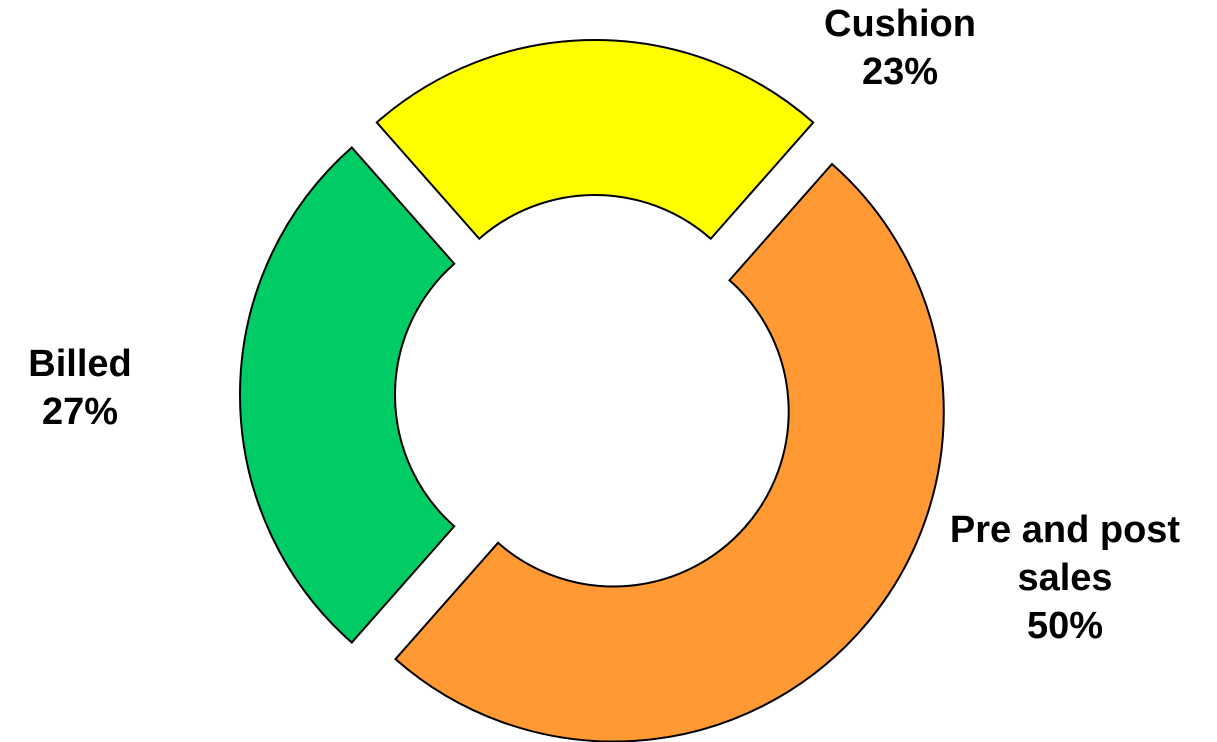  What do you see at coordinates (1065, 626) in the screenshot?
I see `slice-value: 50%` at bounding box center [1065, 626].